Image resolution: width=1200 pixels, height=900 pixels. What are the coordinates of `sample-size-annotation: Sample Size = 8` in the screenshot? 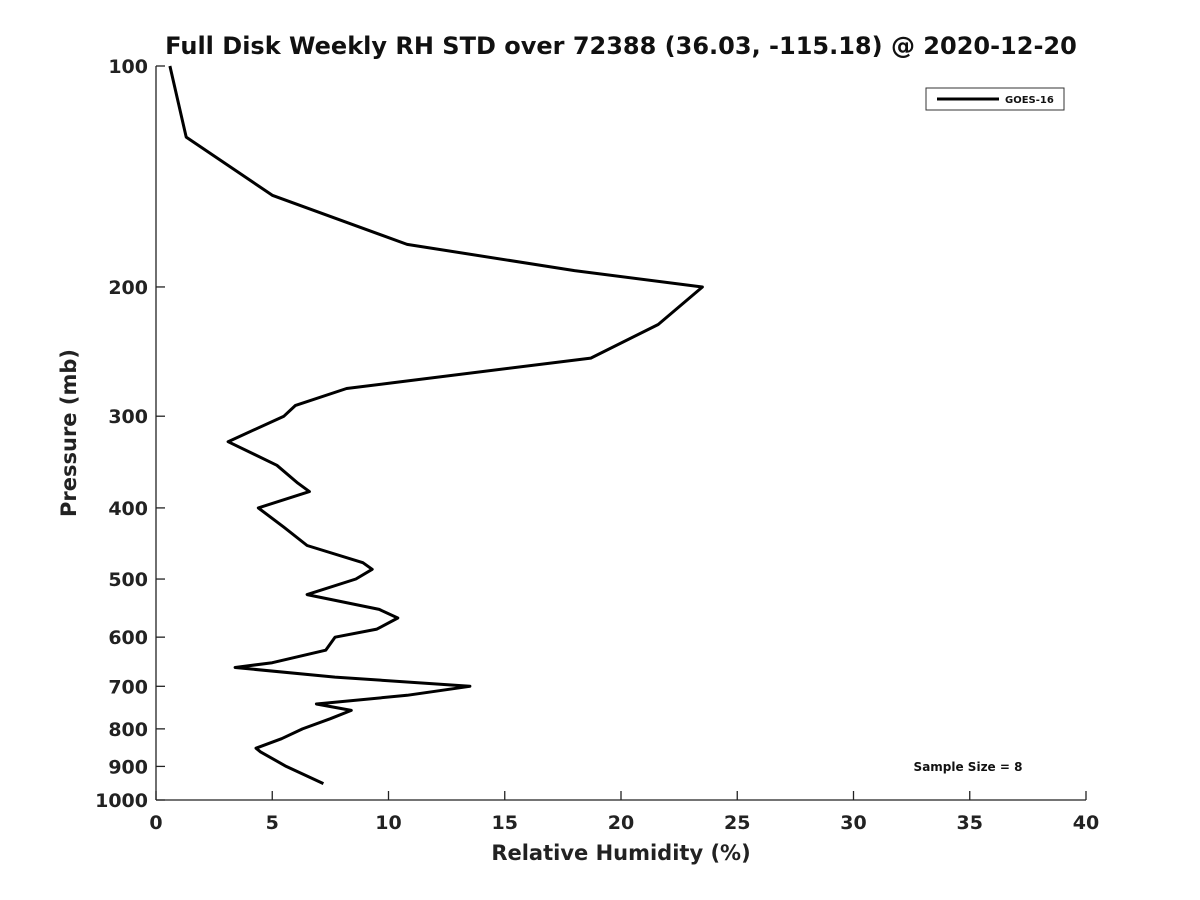 It's located at (968, 767).